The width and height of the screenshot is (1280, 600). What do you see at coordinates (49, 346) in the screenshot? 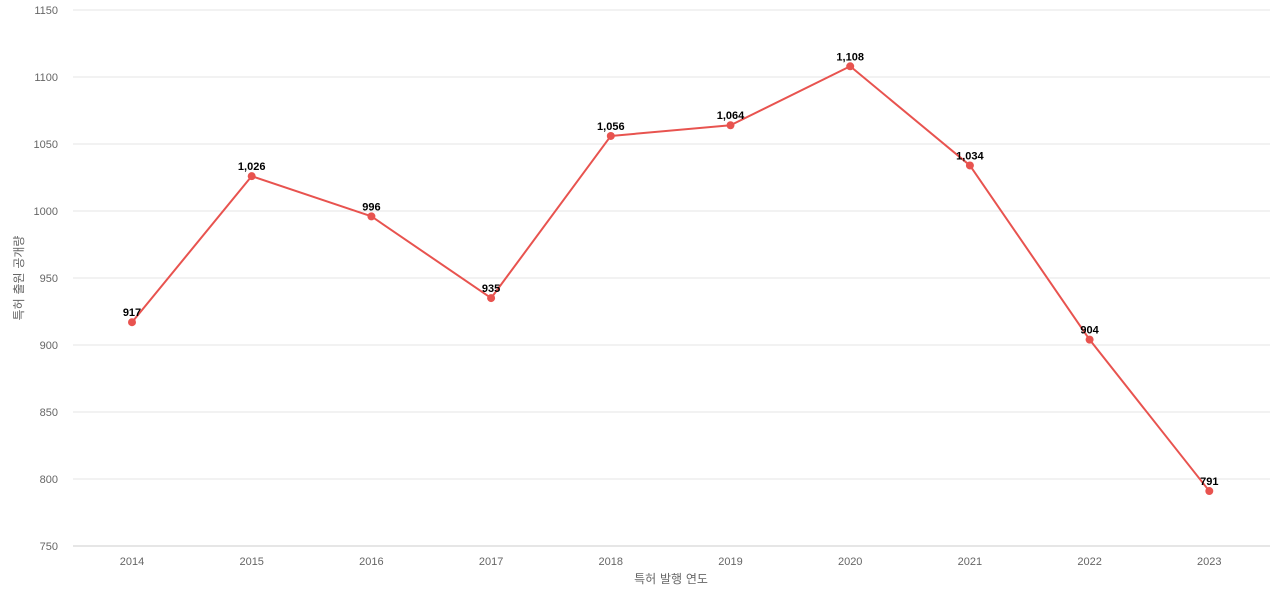
I see `y-tick-label: 900` at bounding box center [49, 346].